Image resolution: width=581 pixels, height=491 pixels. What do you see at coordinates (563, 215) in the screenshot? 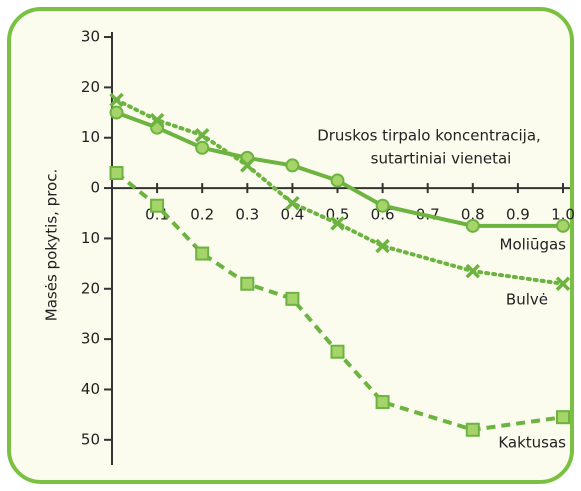
I see `x-tick-label: 1.0` at bounding box center [563, 215].